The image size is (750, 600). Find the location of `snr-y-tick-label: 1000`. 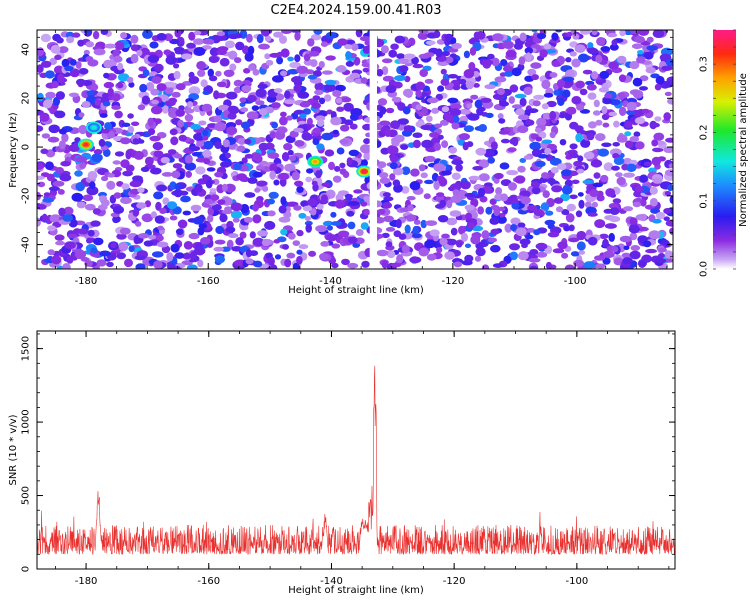

snr-y-tick-label: 1000 is located at coordinates (26, 421).